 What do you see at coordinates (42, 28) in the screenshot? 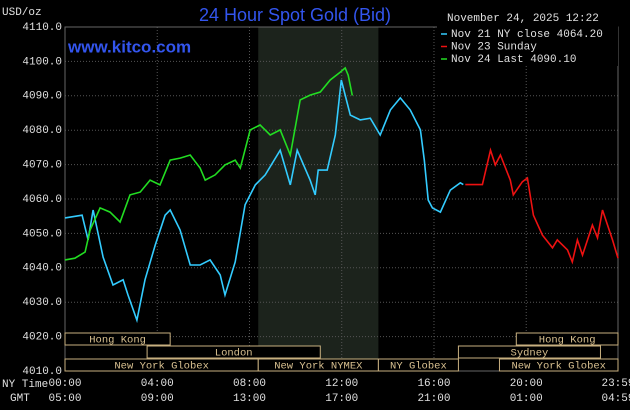
I see `y-tick-label: 4110.0` at bounding box center [42, 28].